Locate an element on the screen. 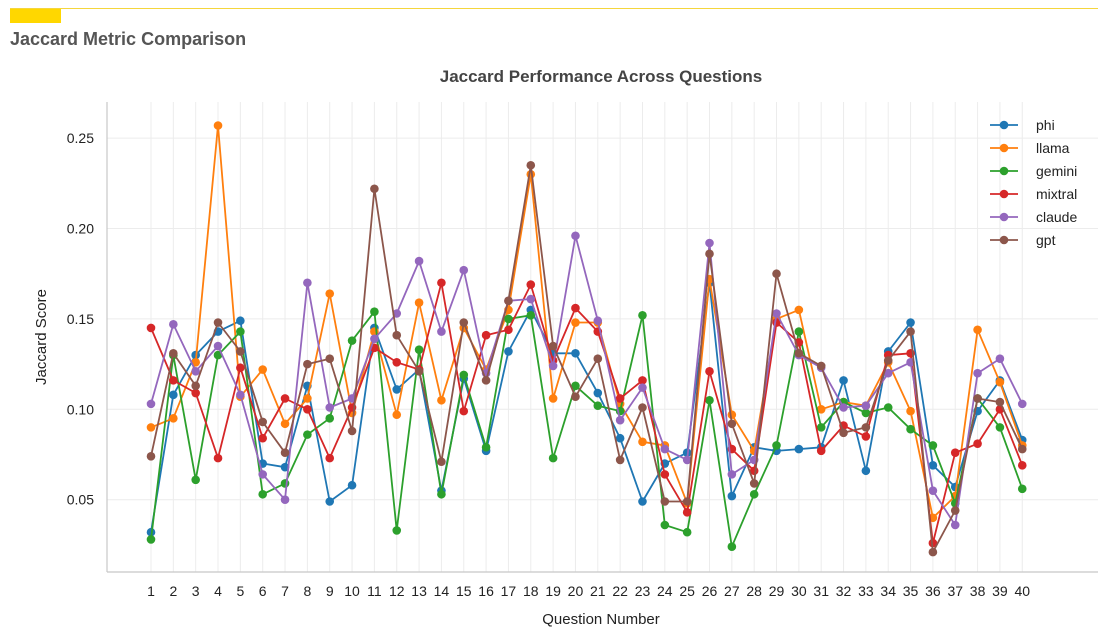 This screenshot has height=635, width=1106. x-tick-label: 33 is located at coordinates (866, 591).